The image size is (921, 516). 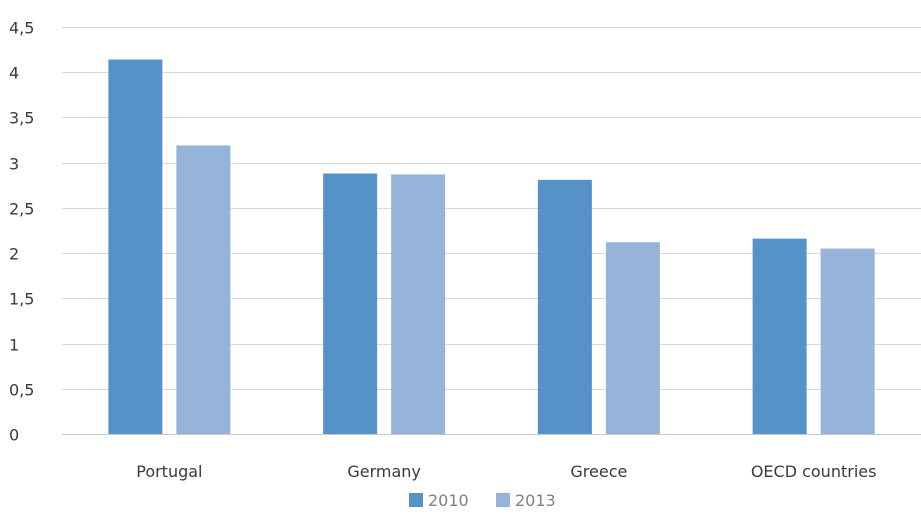 What do you see at coordinates (503, 500) in the screenshot?
I see `legend-swatch-2013` at bounding box center [503, 500].